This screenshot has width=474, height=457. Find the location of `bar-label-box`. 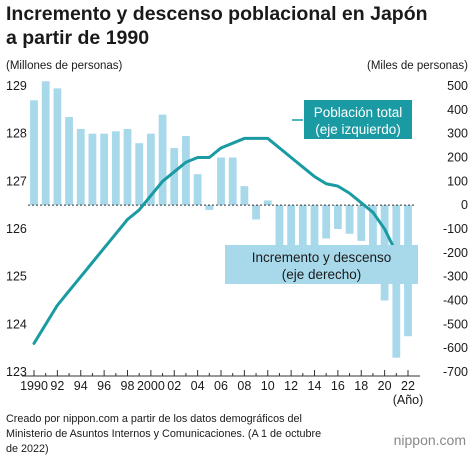

bar-label-box is located at coordinates (321, 264).